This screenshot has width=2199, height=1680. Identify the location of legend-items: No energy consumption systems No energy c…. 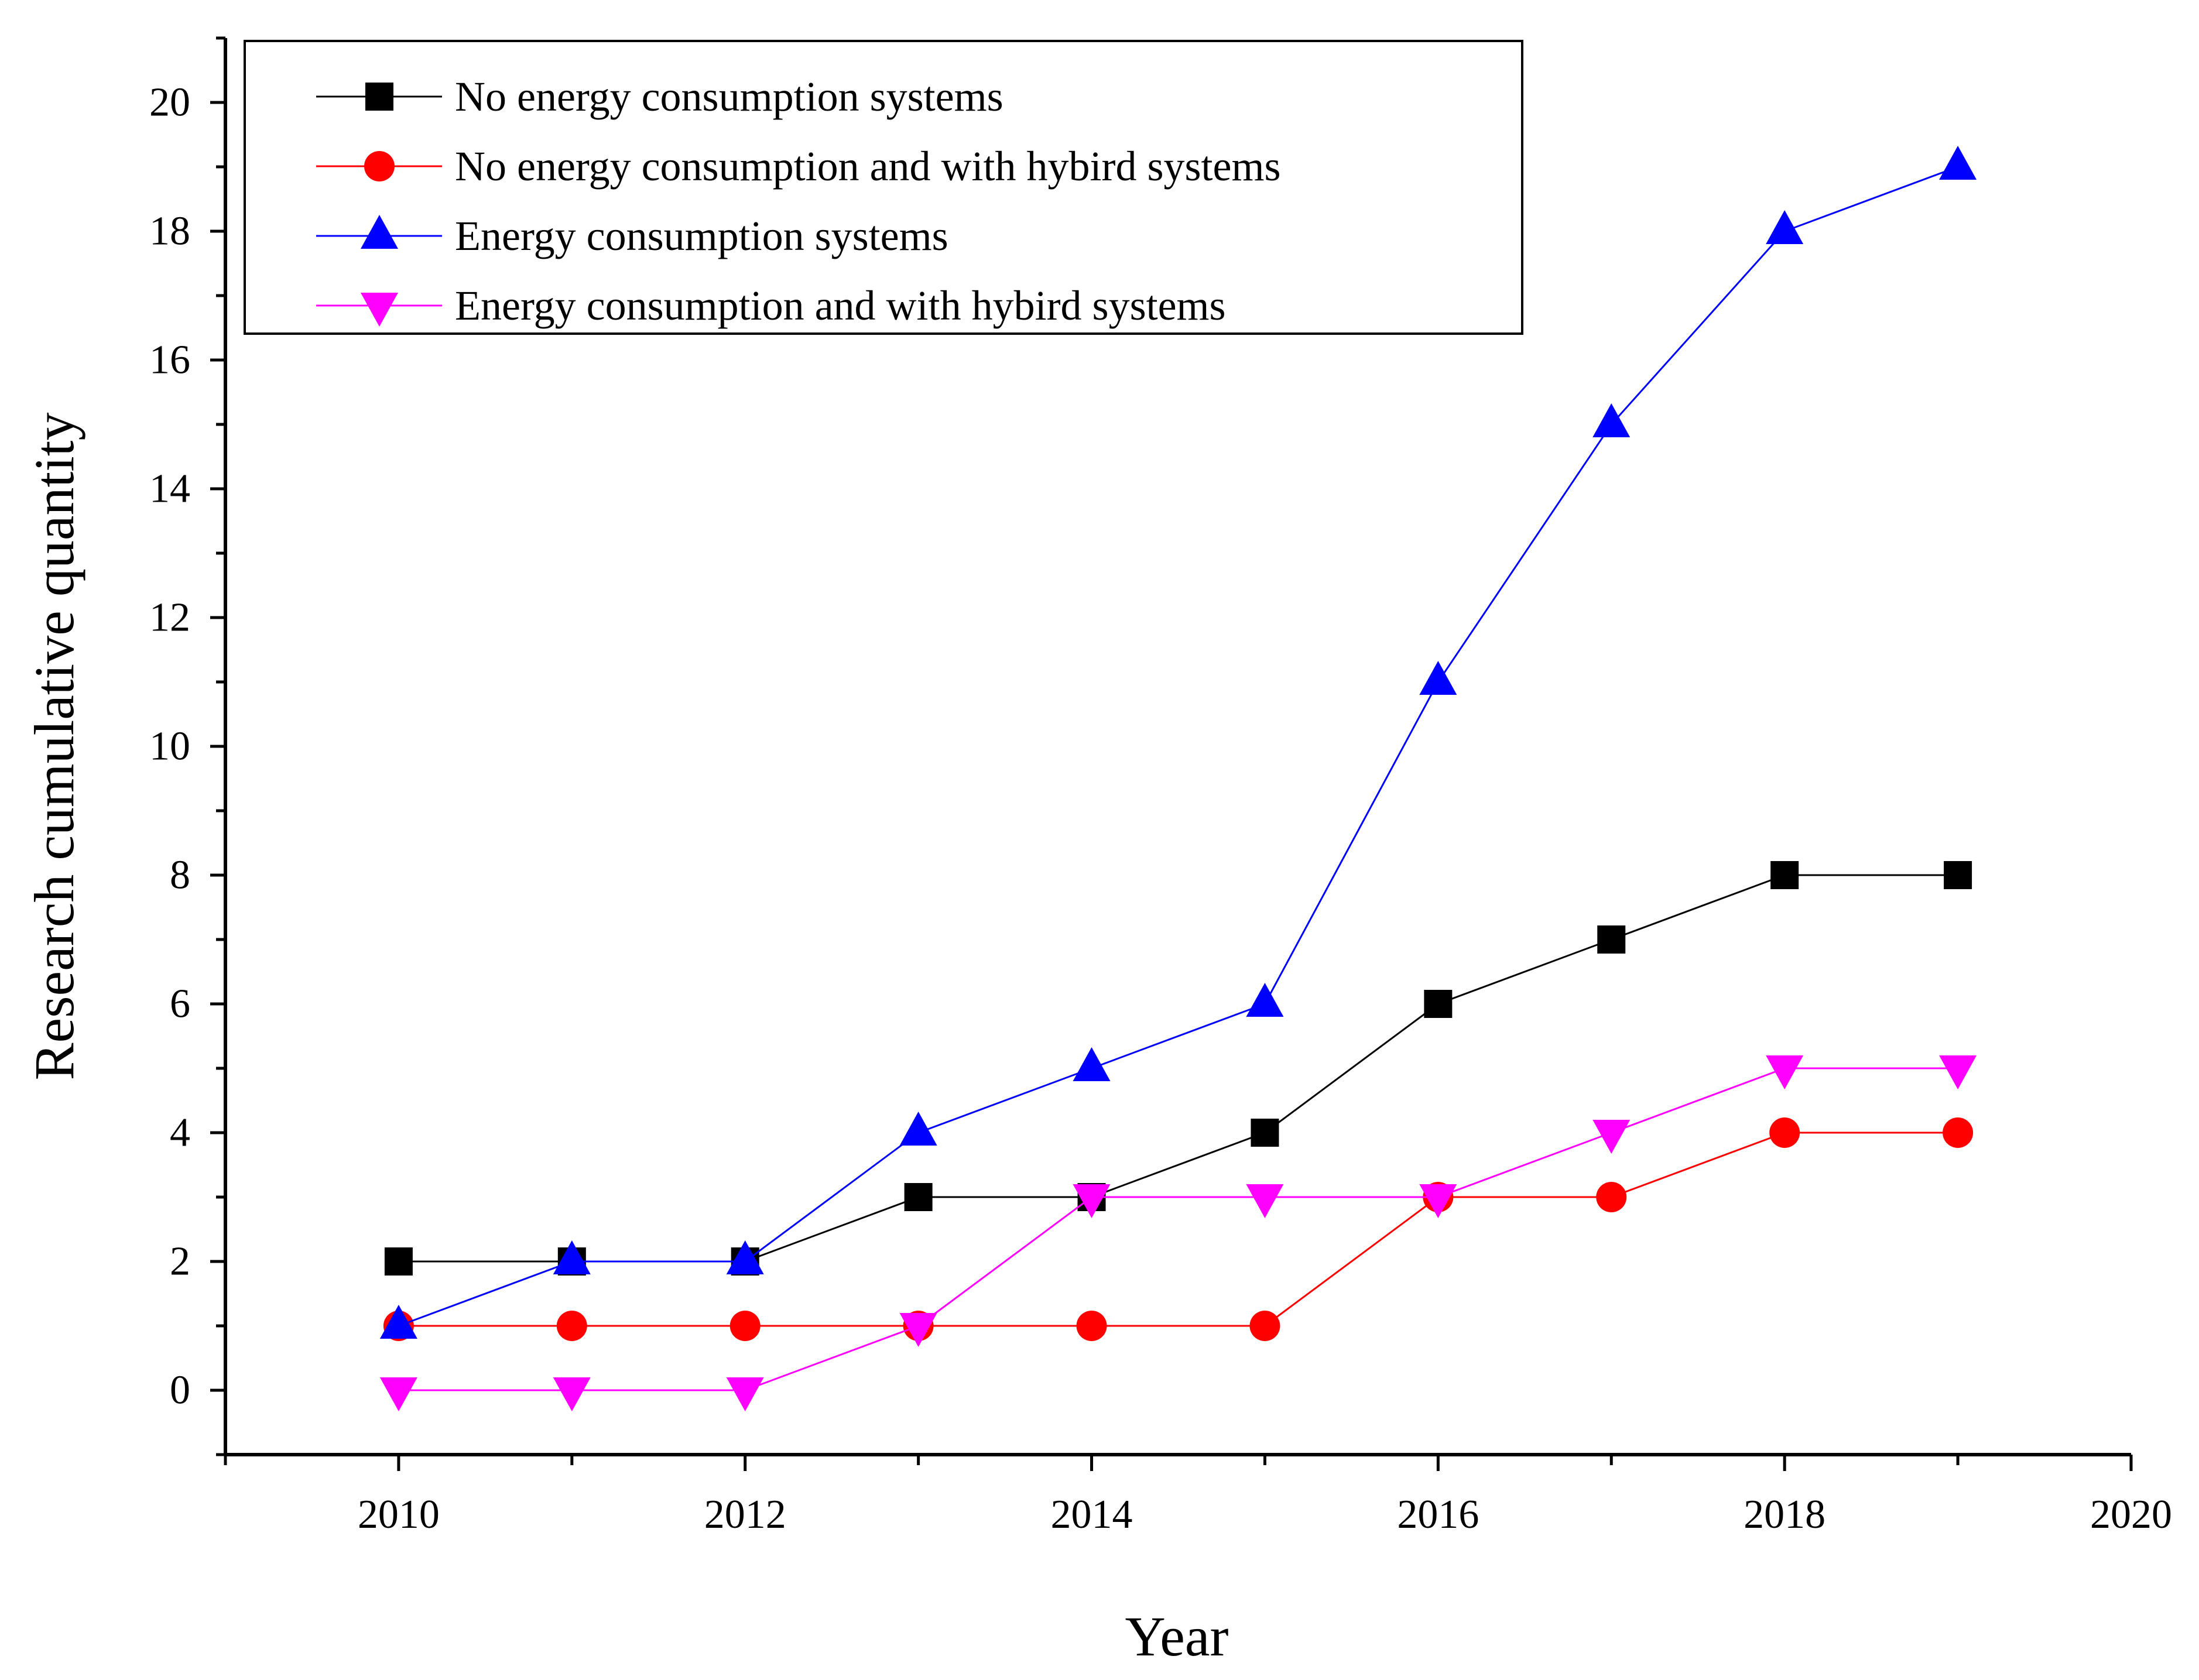
(798, 201).